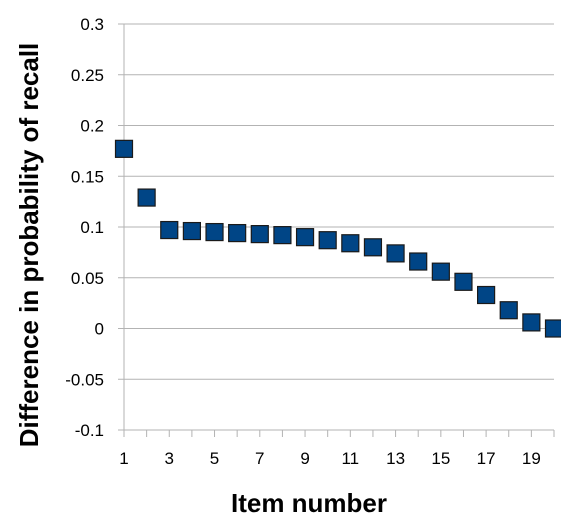  What do you see at coordinates (486, 458) in the screenshot?
I see `x-tick-label: 17` at bounding box center [486, 458].